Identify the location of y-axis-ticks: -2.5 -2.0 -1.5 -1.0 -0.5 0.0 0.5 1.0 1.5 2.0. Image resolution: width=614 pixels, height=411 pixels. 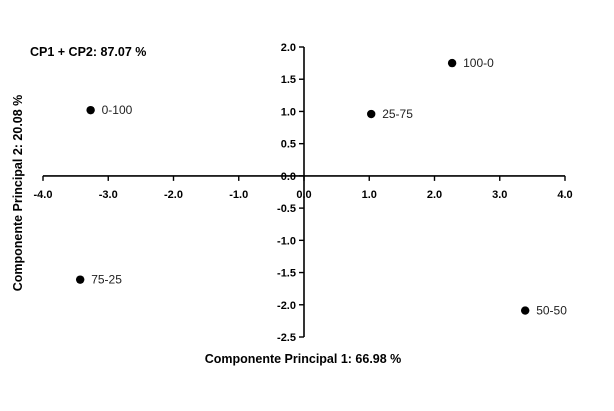
(290, 193).